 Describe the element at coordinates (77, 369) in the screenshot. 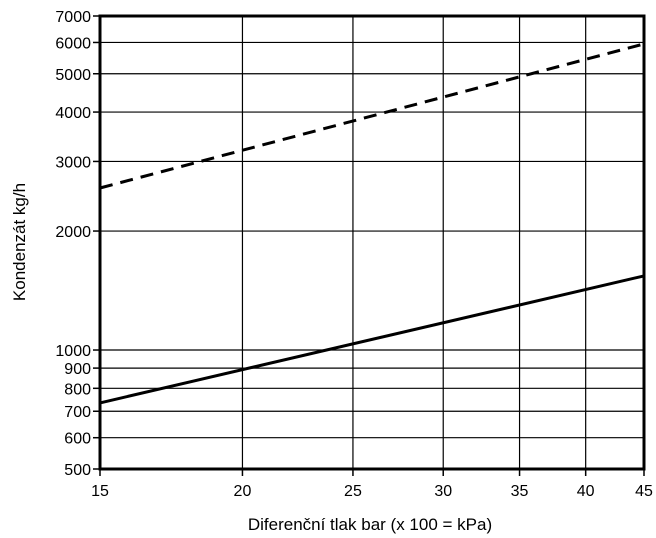

I see `y-tick-label: 900` at that location.